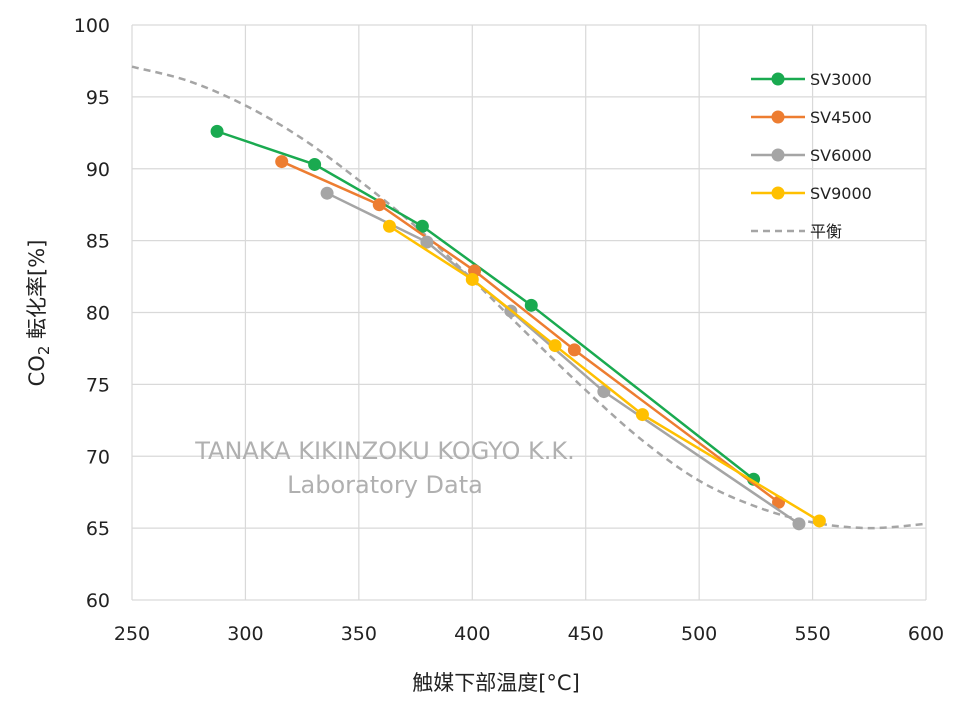 Image resolution: width=964 pixels, height=715 pixels. I want to click on y-tick-label: 100, so click(92, 26).